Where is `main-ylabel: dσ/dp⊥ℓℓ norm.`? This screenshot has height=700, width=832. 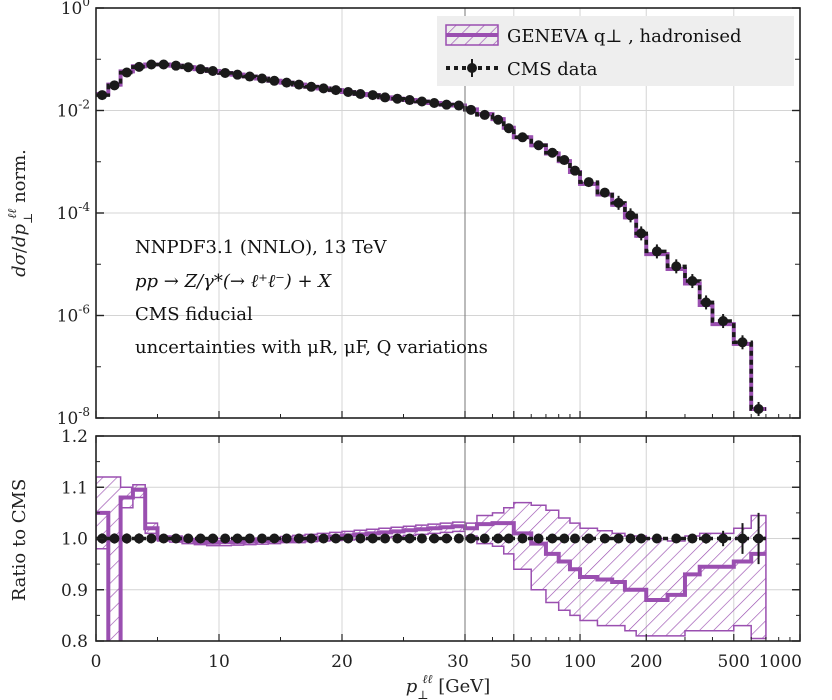 main-ylabel: dσ/dp⊥ℓℓ norm. is located at coordinates (20, 213).